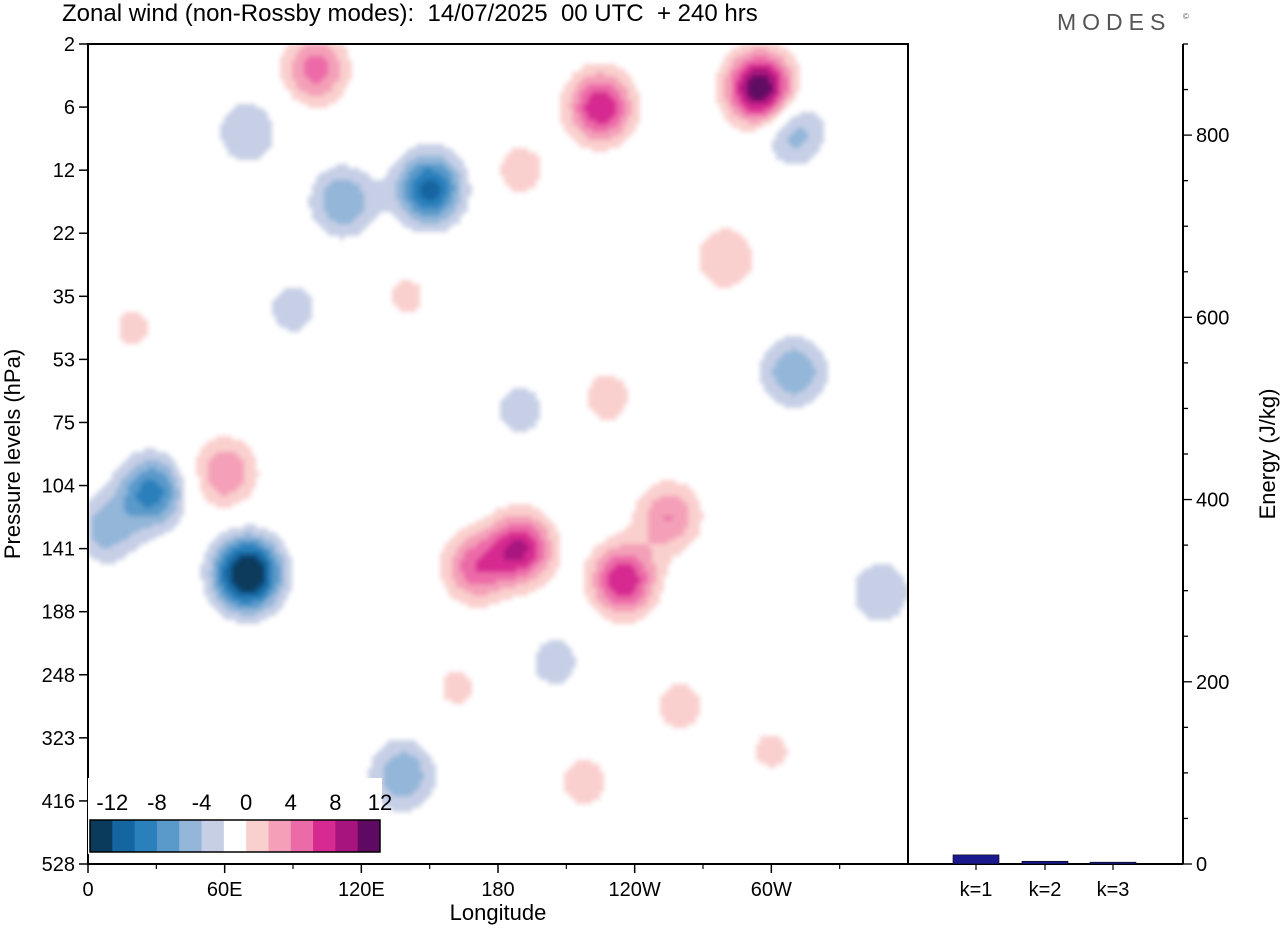  What do you see at coordinates (1212, 136) in the screenshot?
I see `energy-tick-label: 800` at bounding box center [1212, 136].